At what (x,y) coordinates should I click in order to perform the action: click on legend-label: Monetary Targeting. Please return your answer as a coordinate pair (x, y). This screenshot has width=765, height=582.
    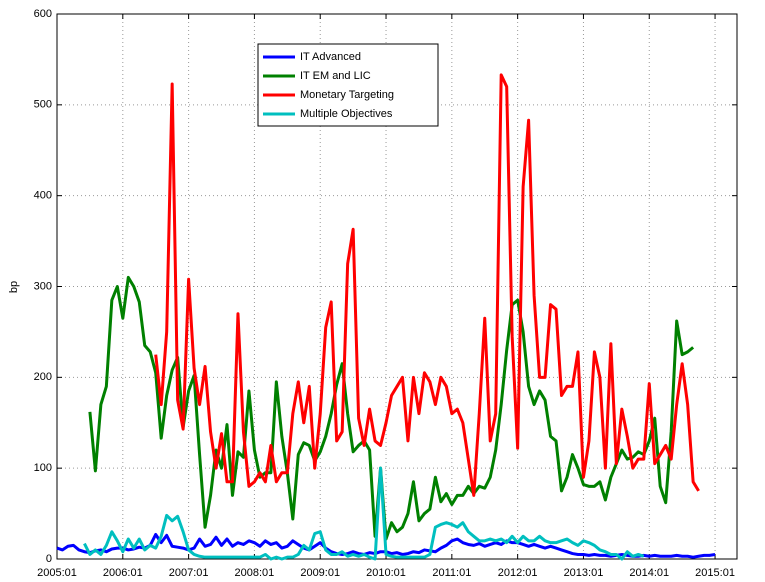
    Looking at the image, I should click on (347, 95).